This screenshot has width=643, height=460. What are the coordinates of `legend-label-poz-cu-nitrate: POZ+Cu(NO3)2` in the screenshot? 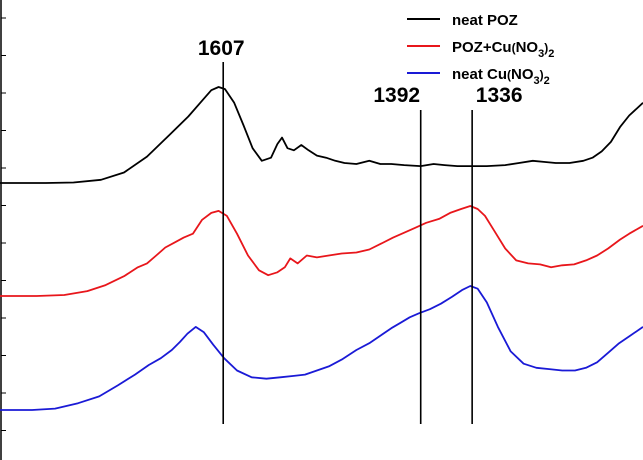 It's located at (503, 49).